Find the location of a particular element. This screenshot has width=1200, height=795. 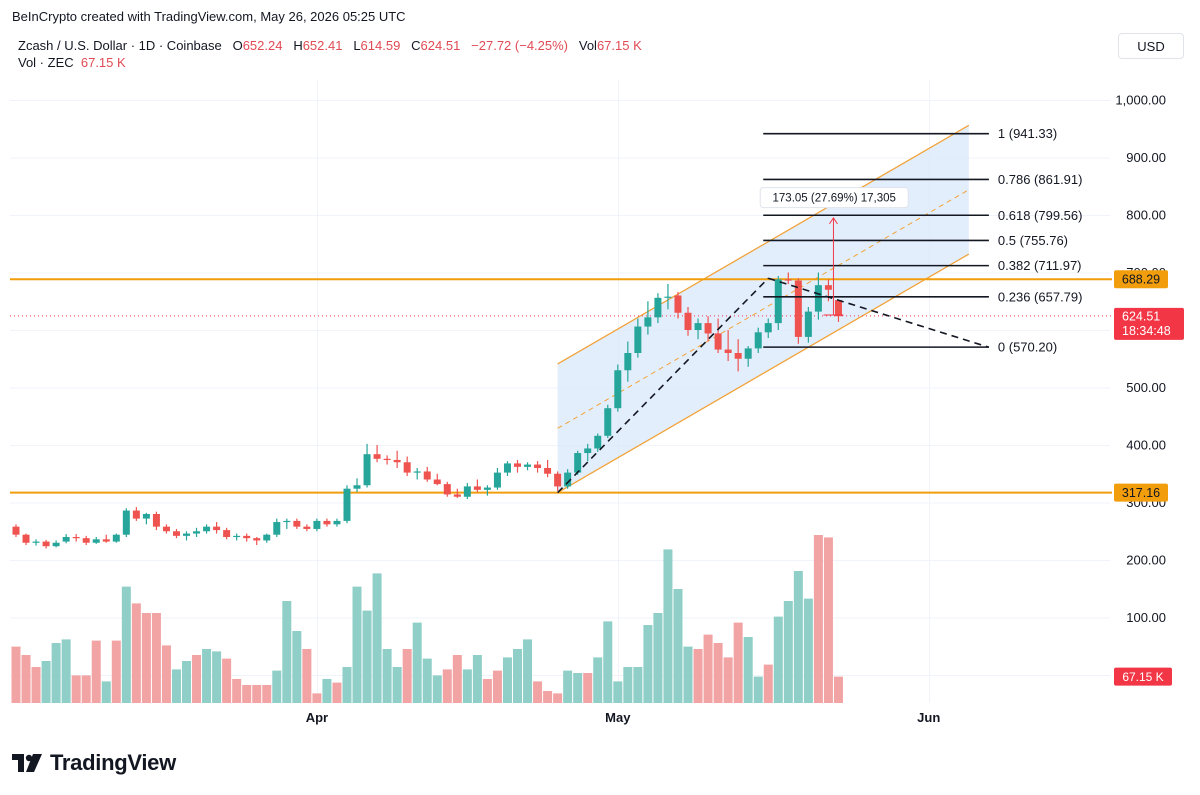

countdown-label: 18:34:48 is located at coordinates (1146, 331).